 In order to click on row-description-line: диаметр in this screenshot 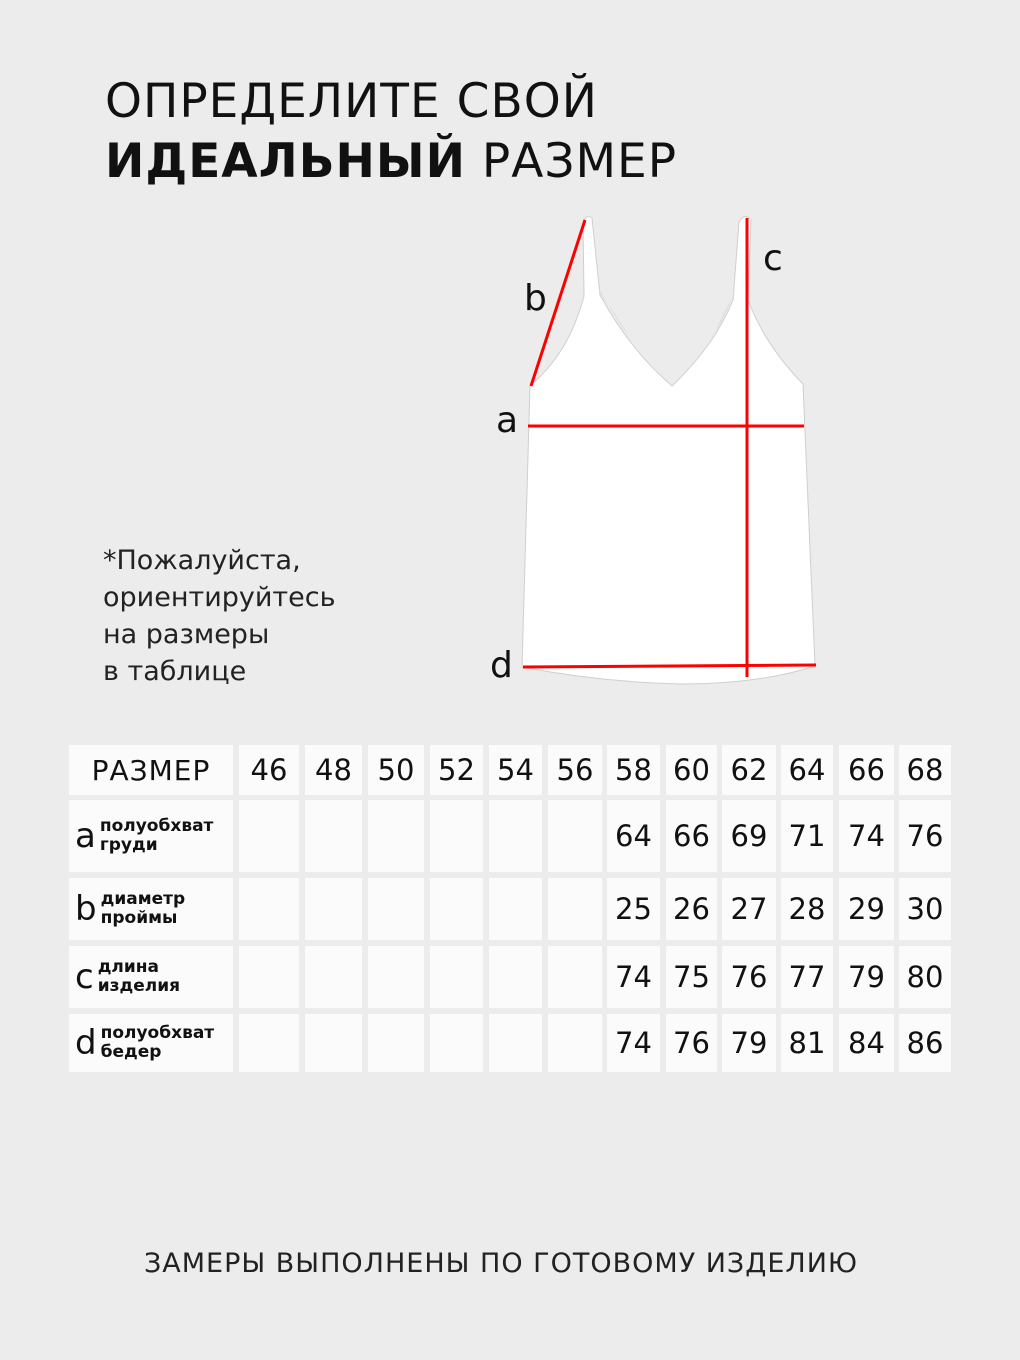, I will do `click(143, 899)`.